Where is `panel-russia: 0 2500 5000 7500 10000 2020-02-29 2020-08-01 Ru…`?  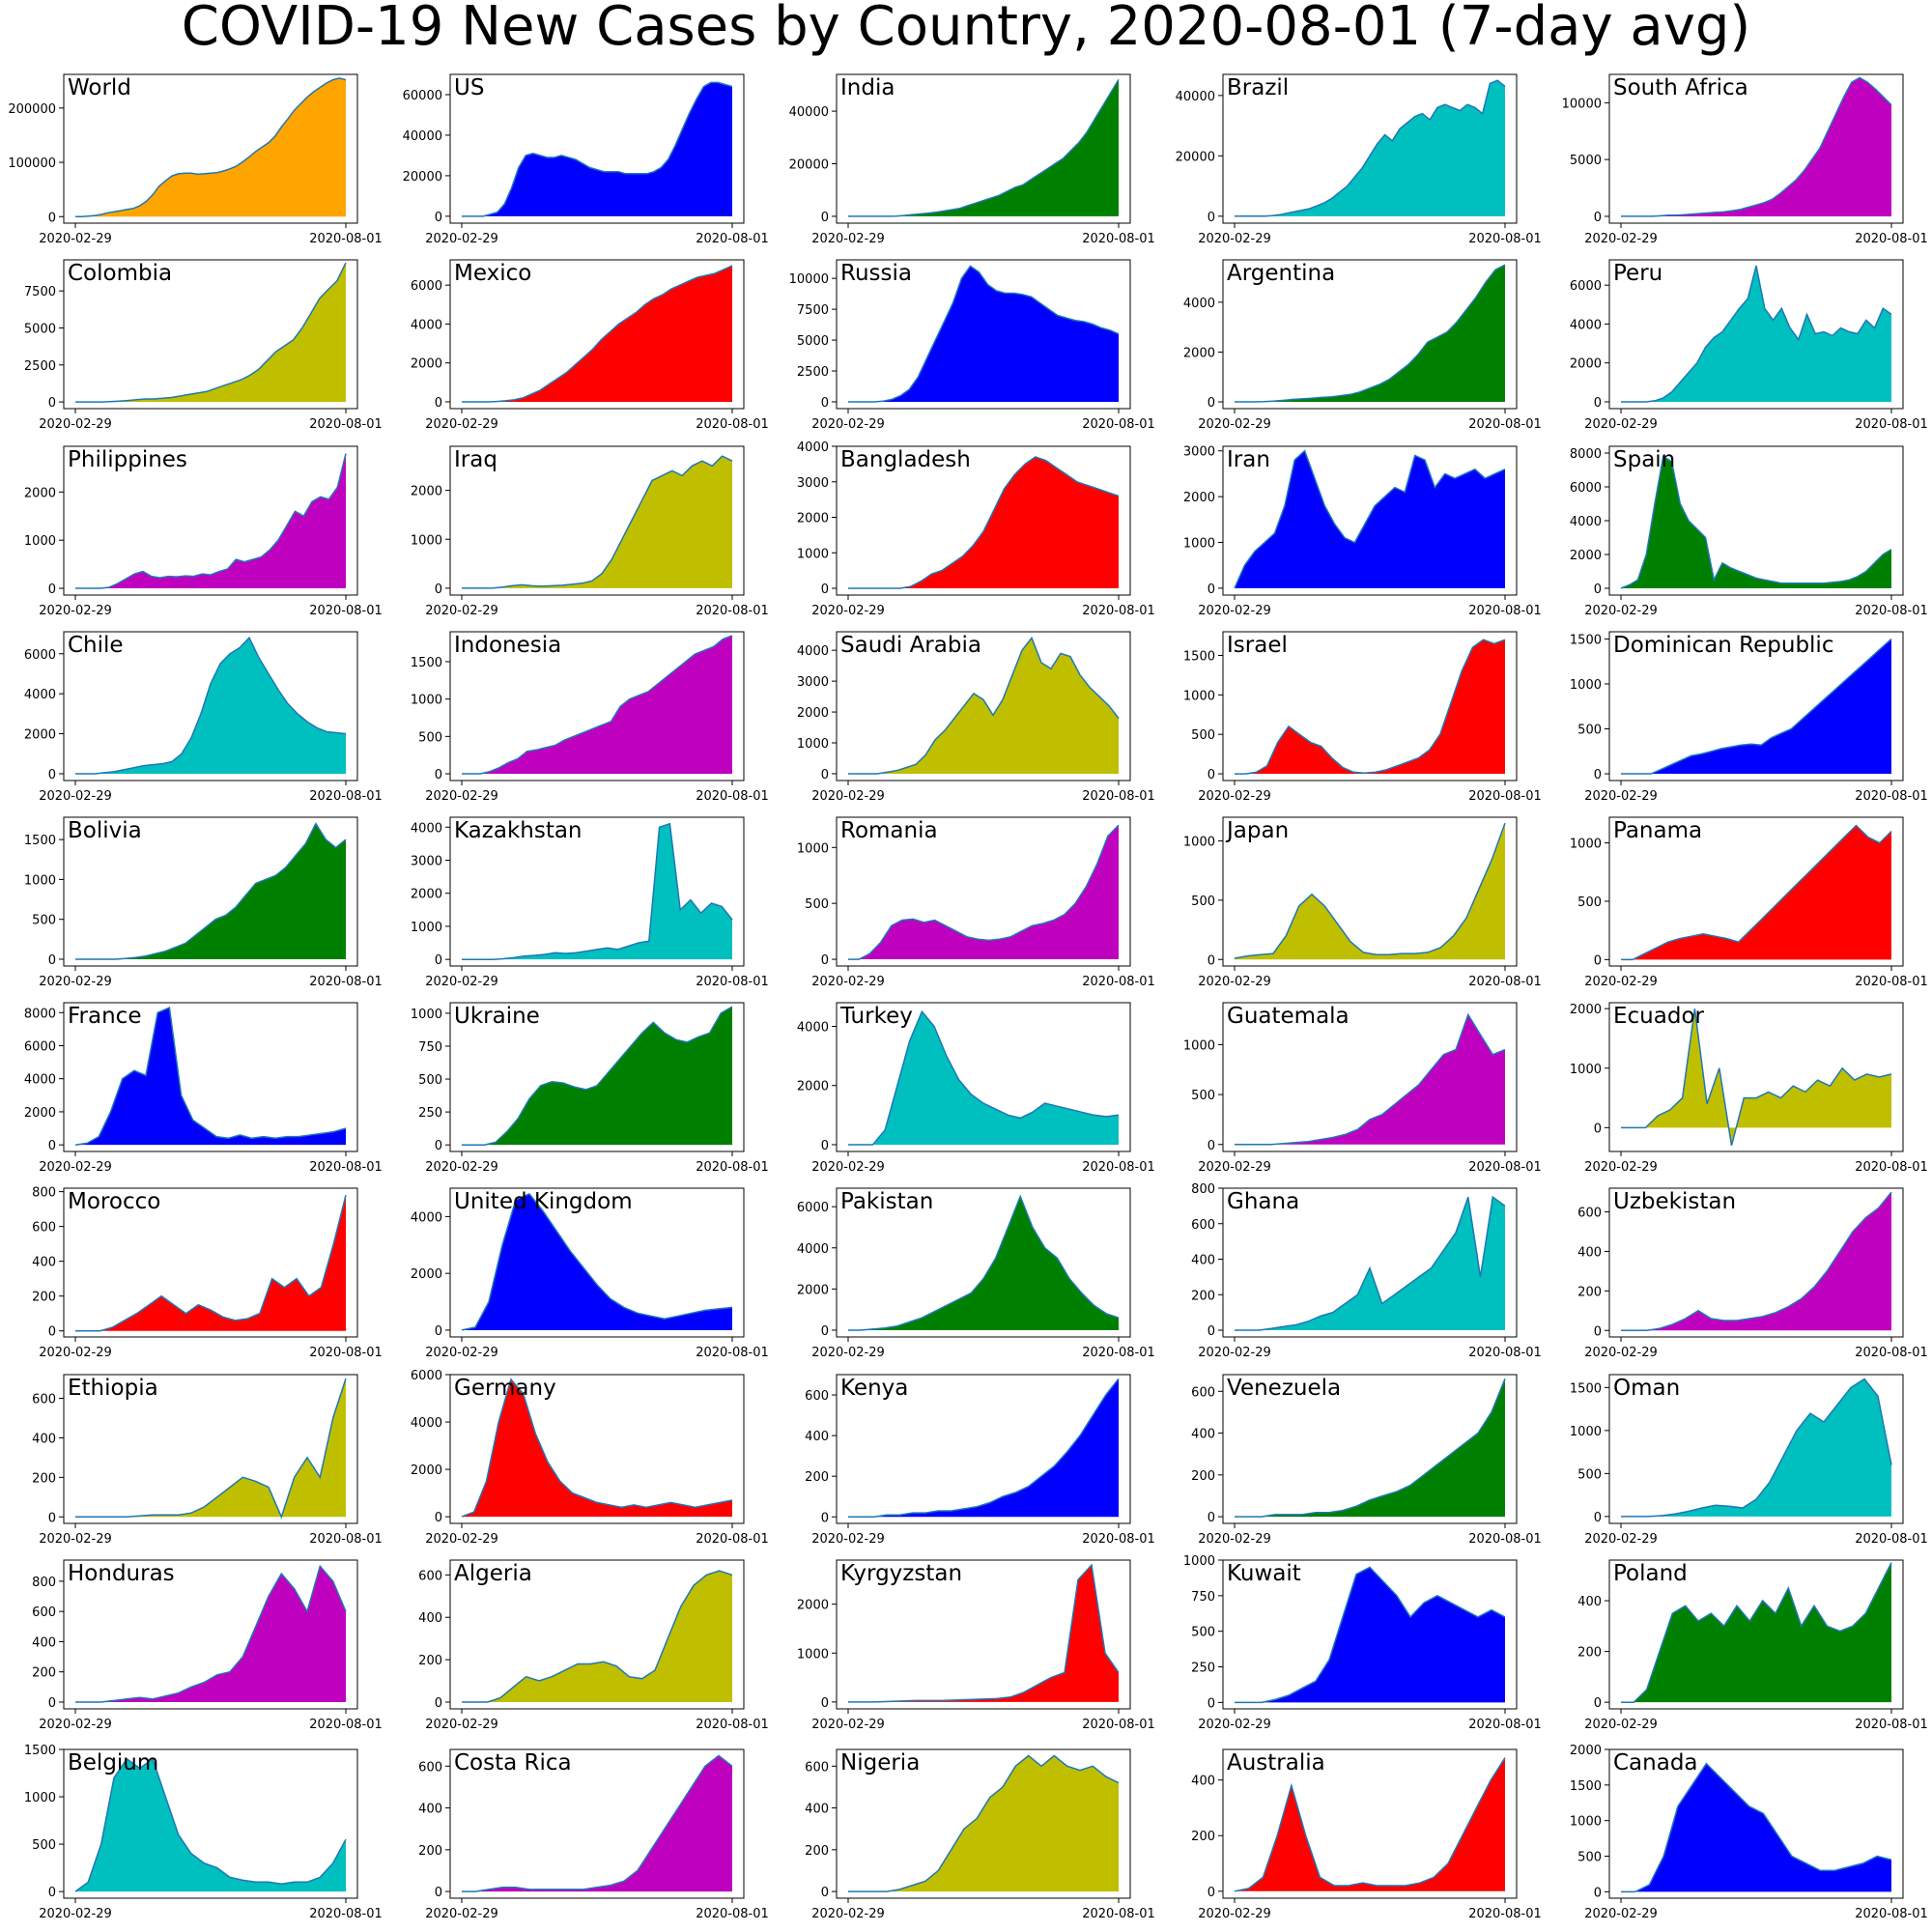 panel-russia: 0 2500 5000 7500 10000 2020-02-29 2020-08-01 Ru… is located at coordinates (972, 345).